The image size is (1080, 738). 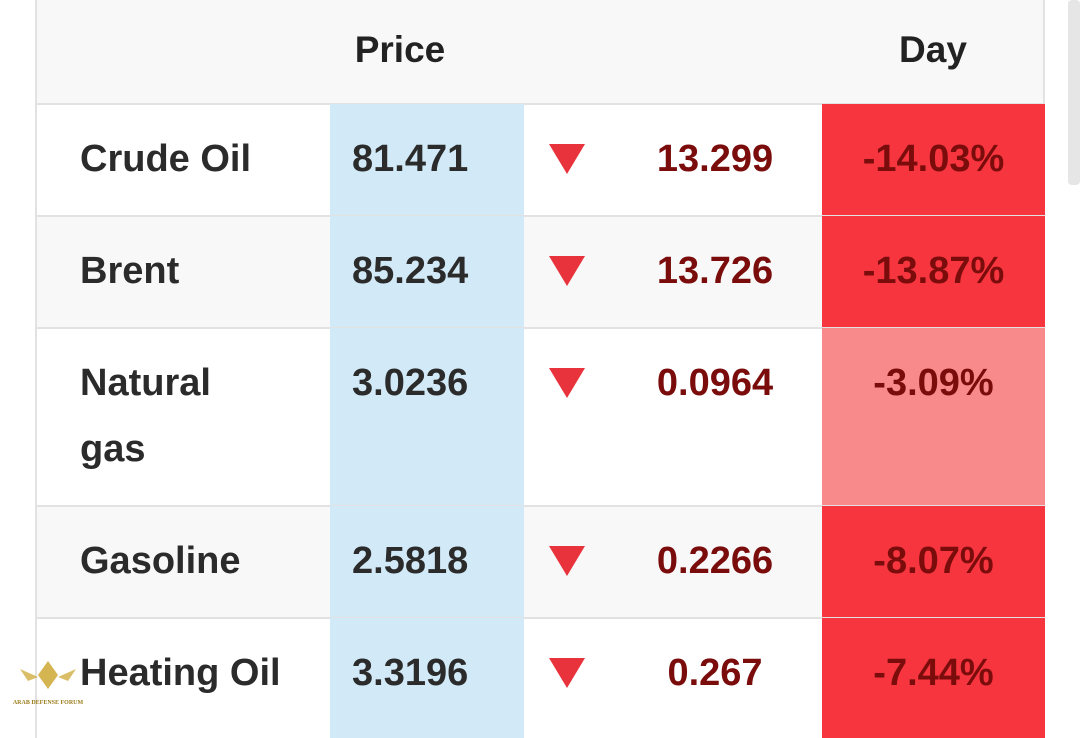 What do you see at coordinates (933, 673) in the screenshot?
I see `day-change: -7.44%` at bounding box center [933, 673].